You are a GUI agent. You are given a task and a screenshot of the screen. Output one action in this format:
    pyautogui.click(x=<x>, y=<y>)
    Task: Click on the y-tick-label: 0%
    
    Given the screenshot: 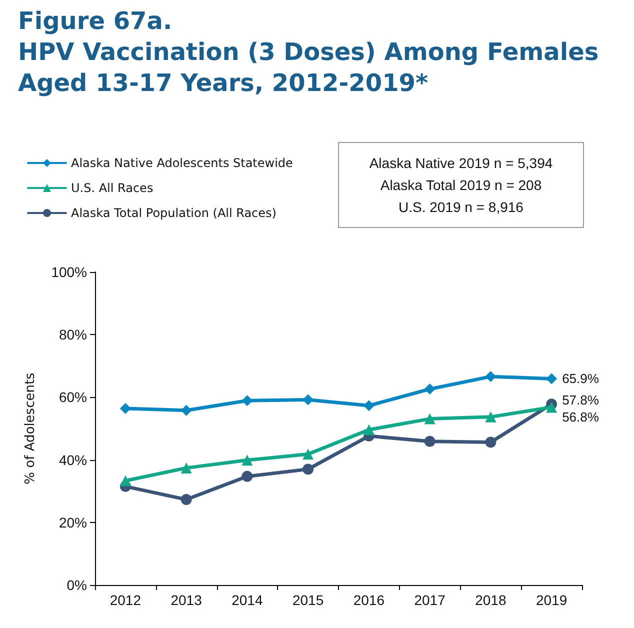 What is the action you would take?
    pyautogui.click(x=76, y=585)
    